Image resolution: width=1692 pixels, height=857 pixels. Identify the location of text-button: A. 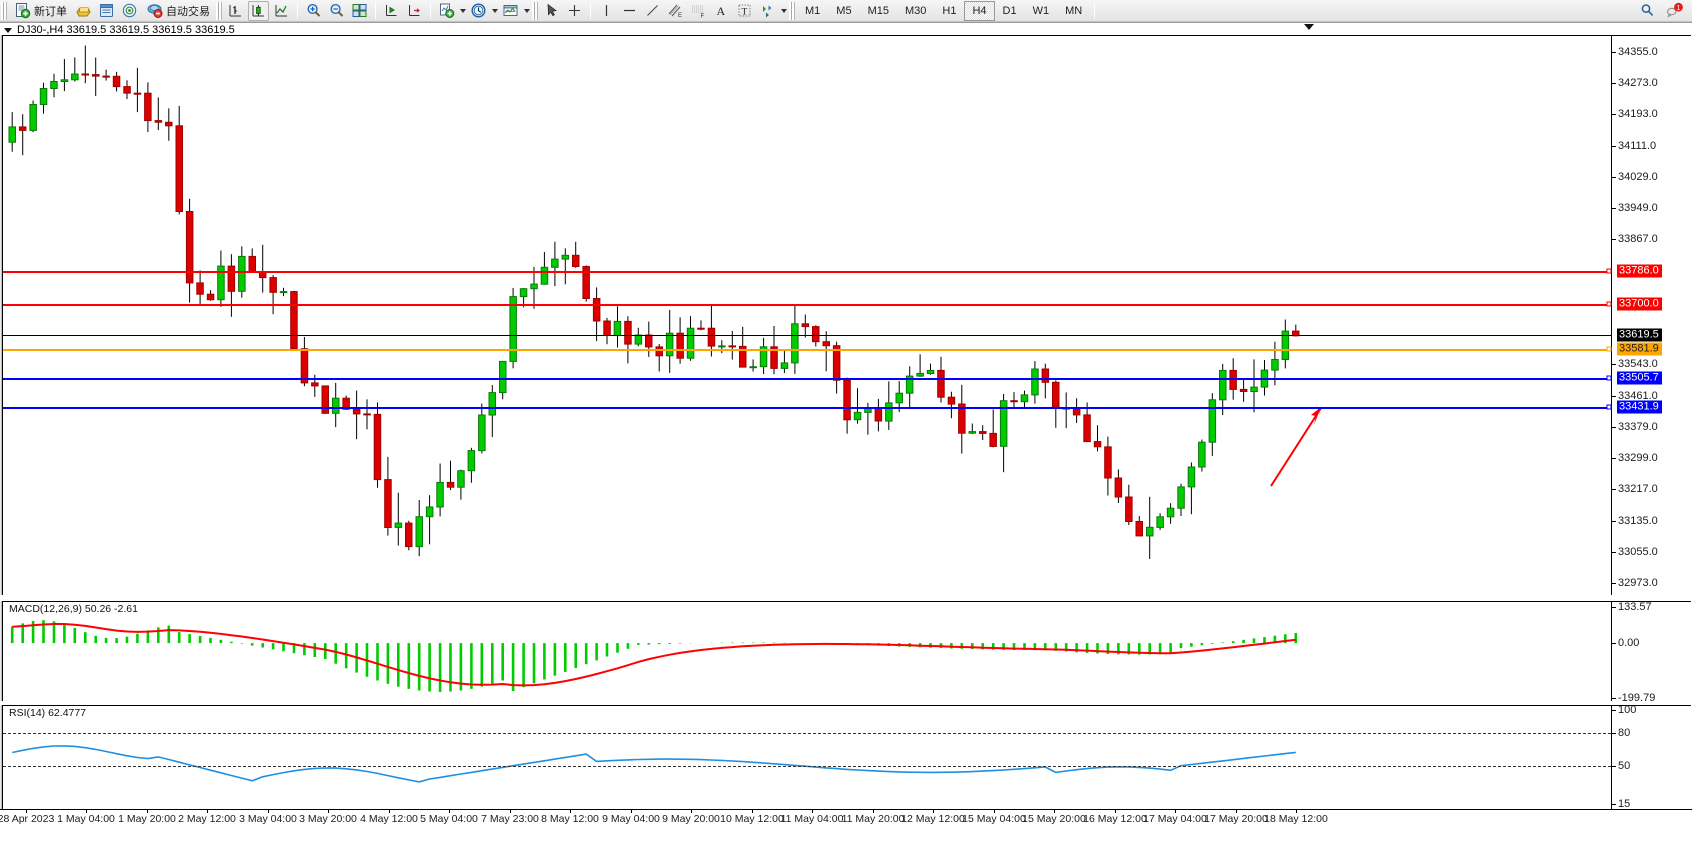
(721, 11).